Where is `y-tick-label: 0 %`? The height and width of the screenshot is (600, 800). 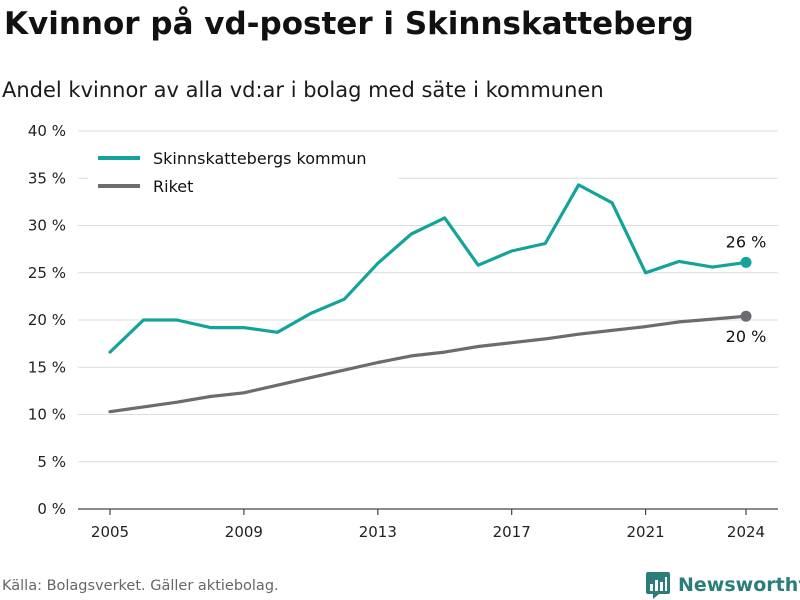
y-tick-label: 0 % is located at coordinates (51, 509).